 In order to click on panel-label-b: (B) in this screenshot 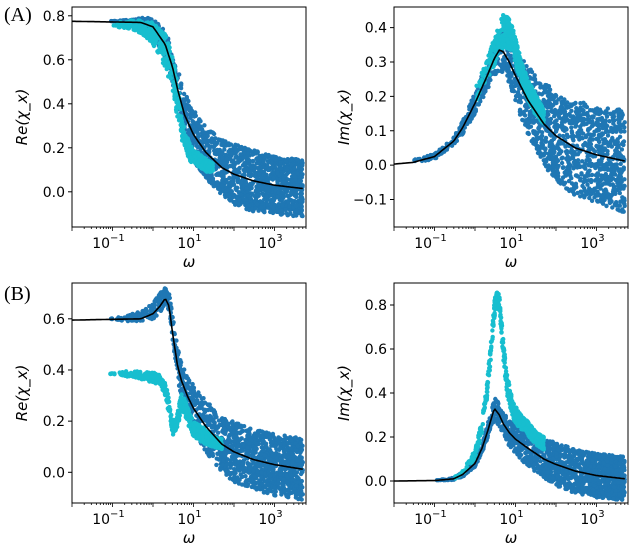, I will do `click(17, 294)`.